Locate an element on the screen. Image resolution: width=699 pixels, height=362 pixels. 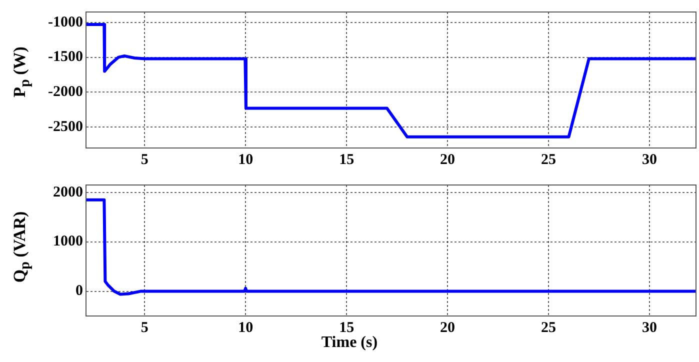
y-tick-label: -2500 is located at coordinates (65, 126).